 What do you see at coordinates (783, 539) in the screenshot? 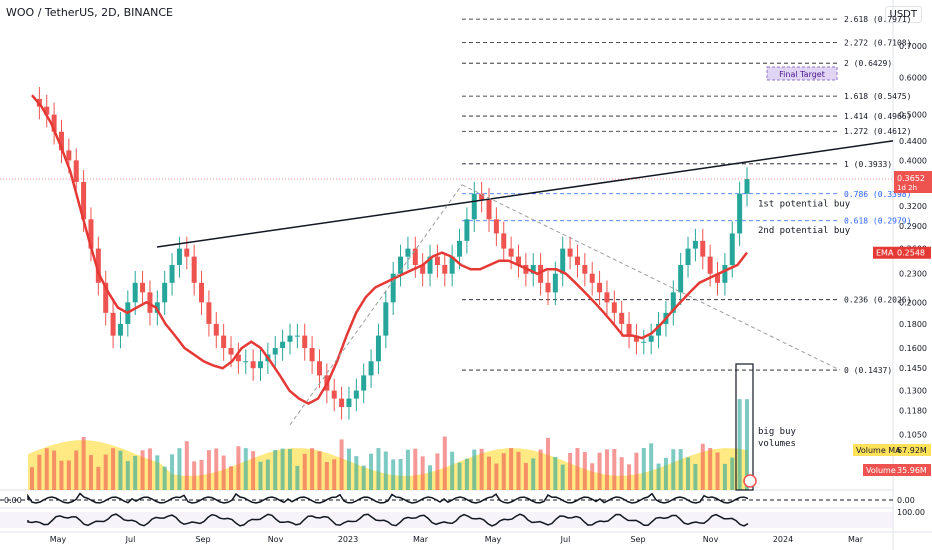
I see `x-tick-label: 2024` at bounding box center [783, 539].